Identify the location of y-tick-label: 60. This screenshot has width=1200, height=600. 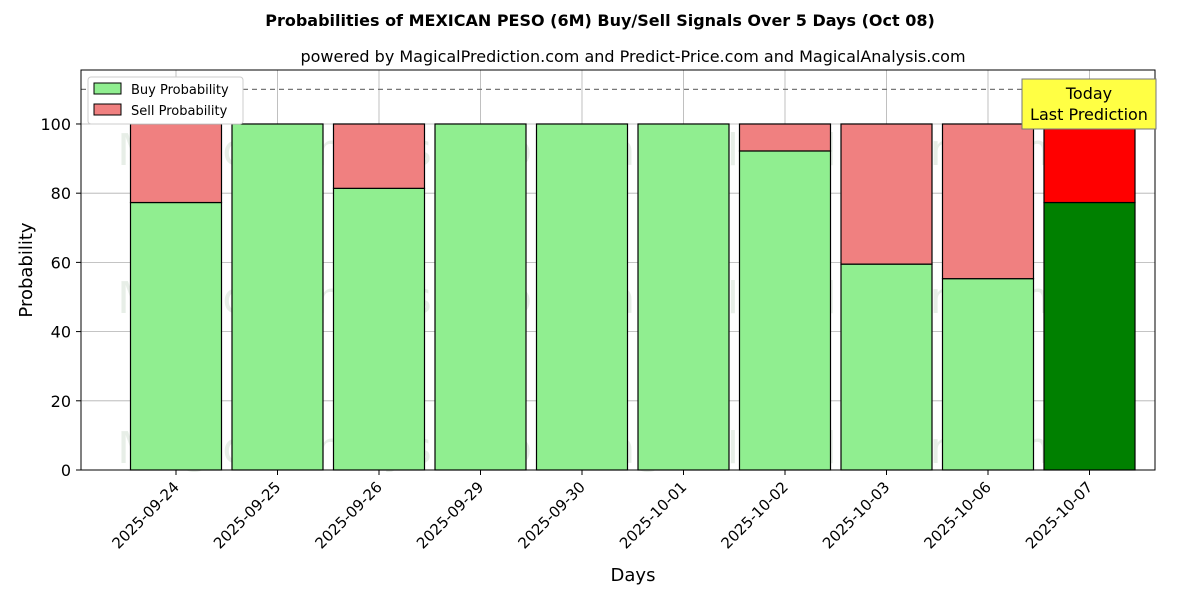
(61, 262).